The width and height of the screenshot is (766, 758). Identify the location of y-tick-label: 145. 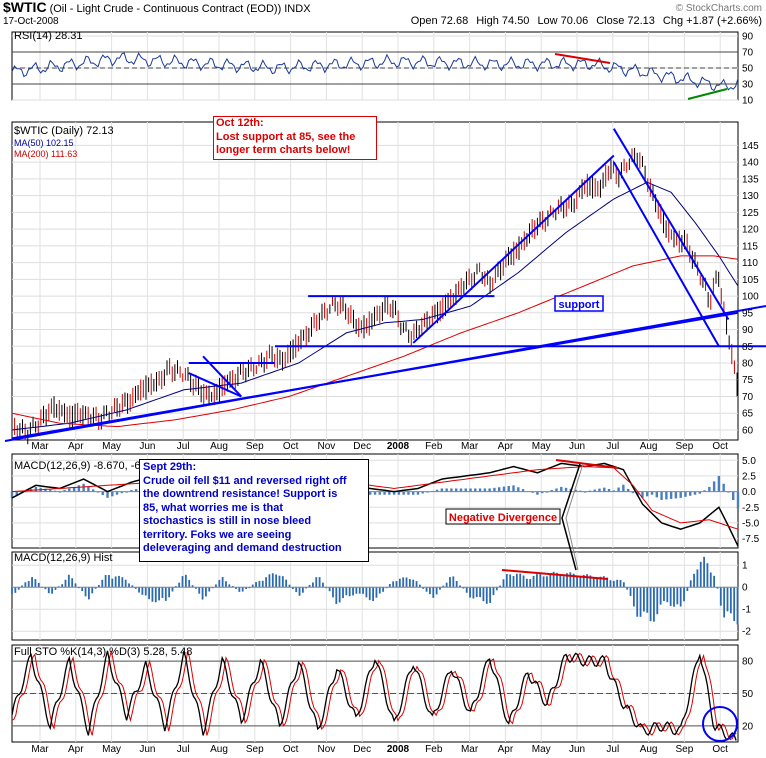
(750, 146).